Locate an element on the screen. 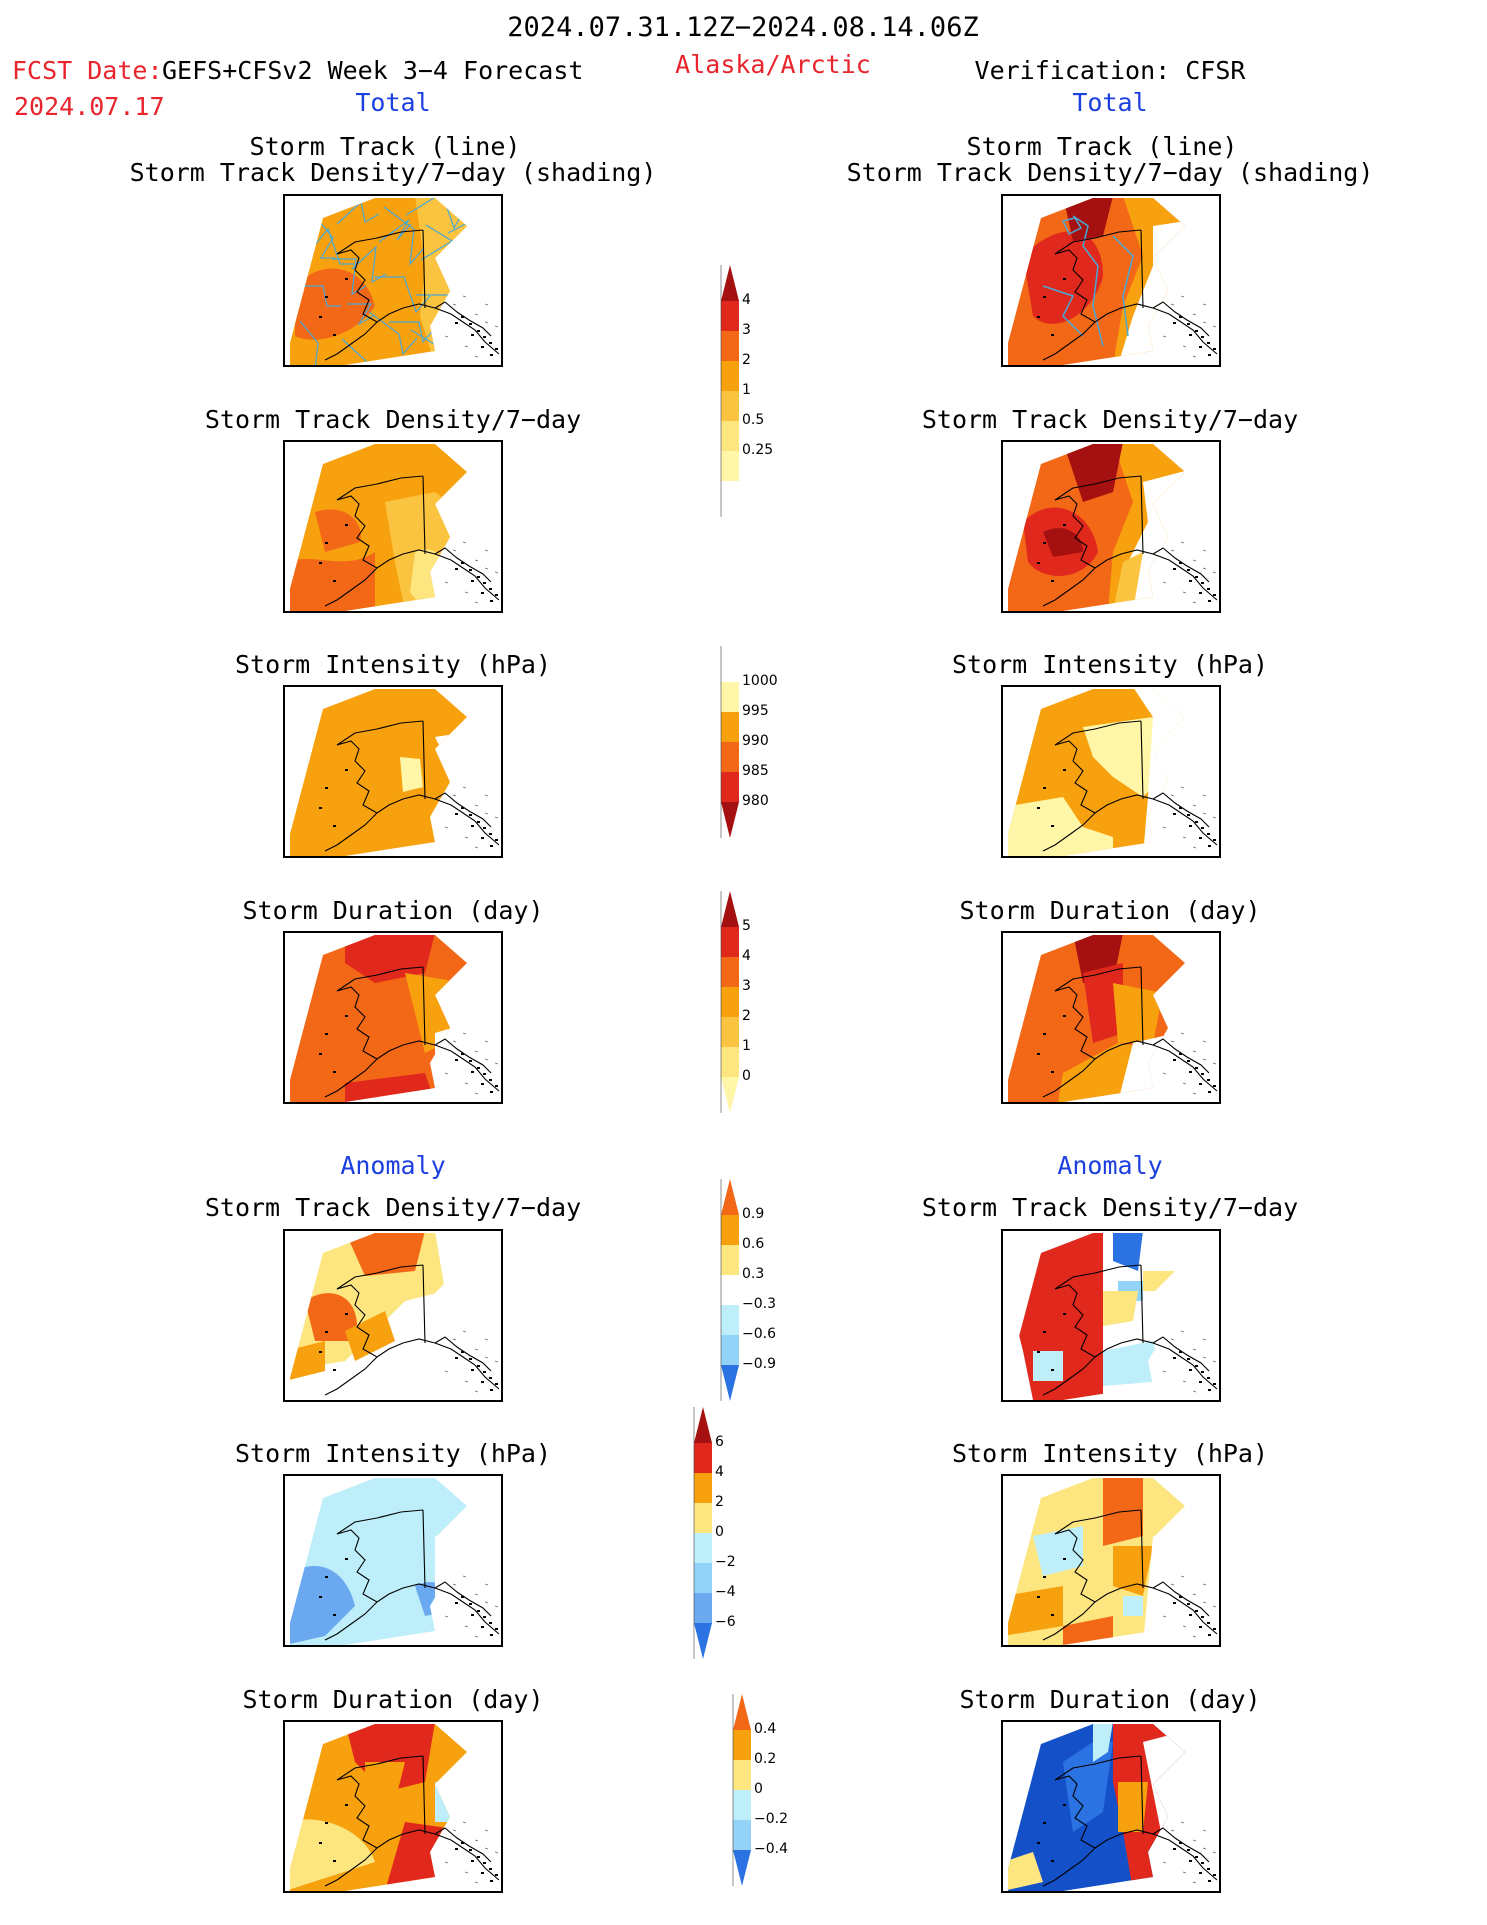 The height and width of the screenshot is (1925, 1487). left-duration-title: Storm Duration (day) is located at coordinates (393, 910).